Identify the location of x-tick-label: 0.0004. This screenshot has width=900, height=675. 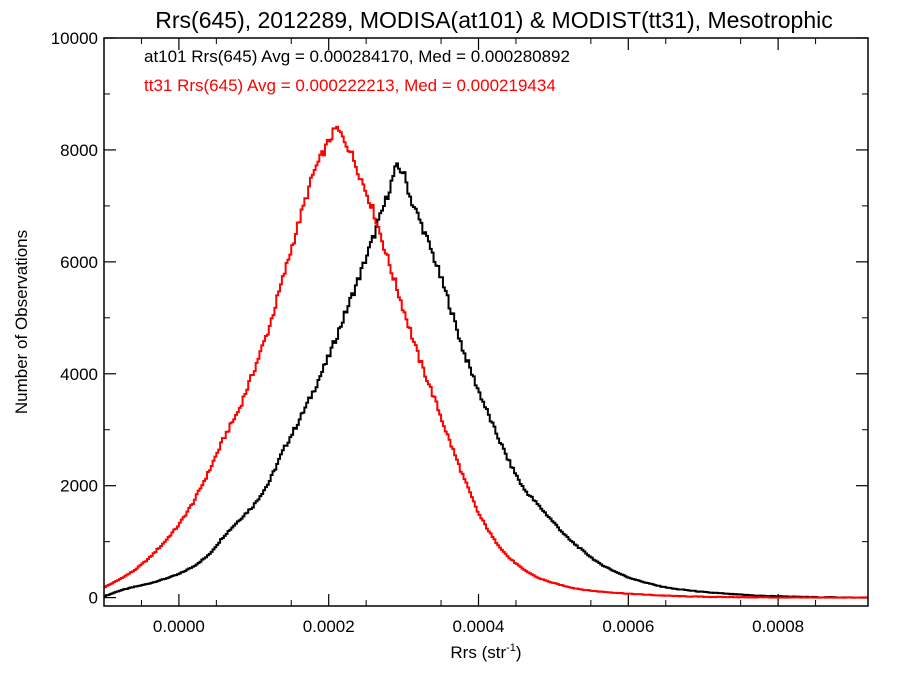
(479, 626).